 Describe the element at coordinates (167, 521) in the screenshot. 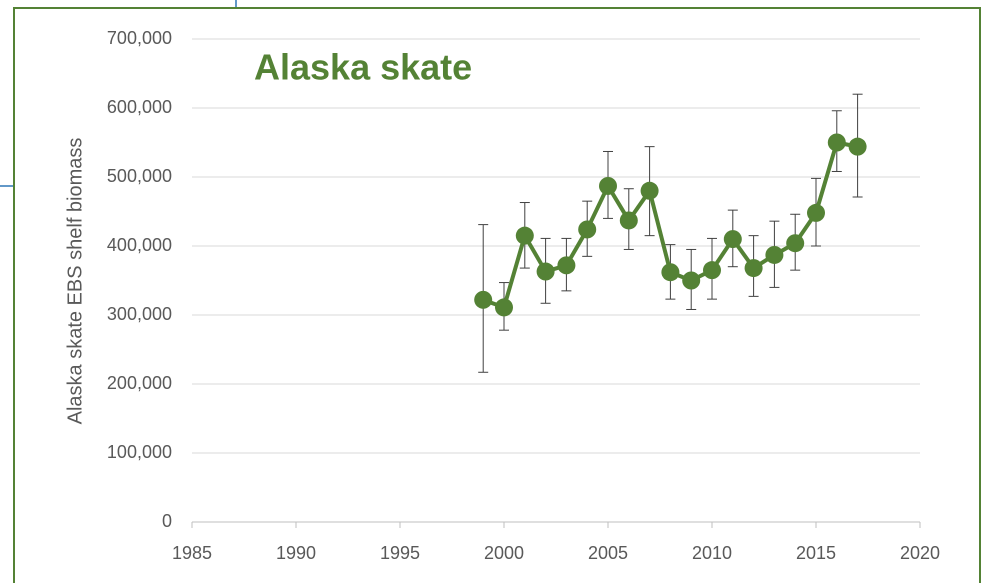

I see `y-tick-label: 0` at that location.